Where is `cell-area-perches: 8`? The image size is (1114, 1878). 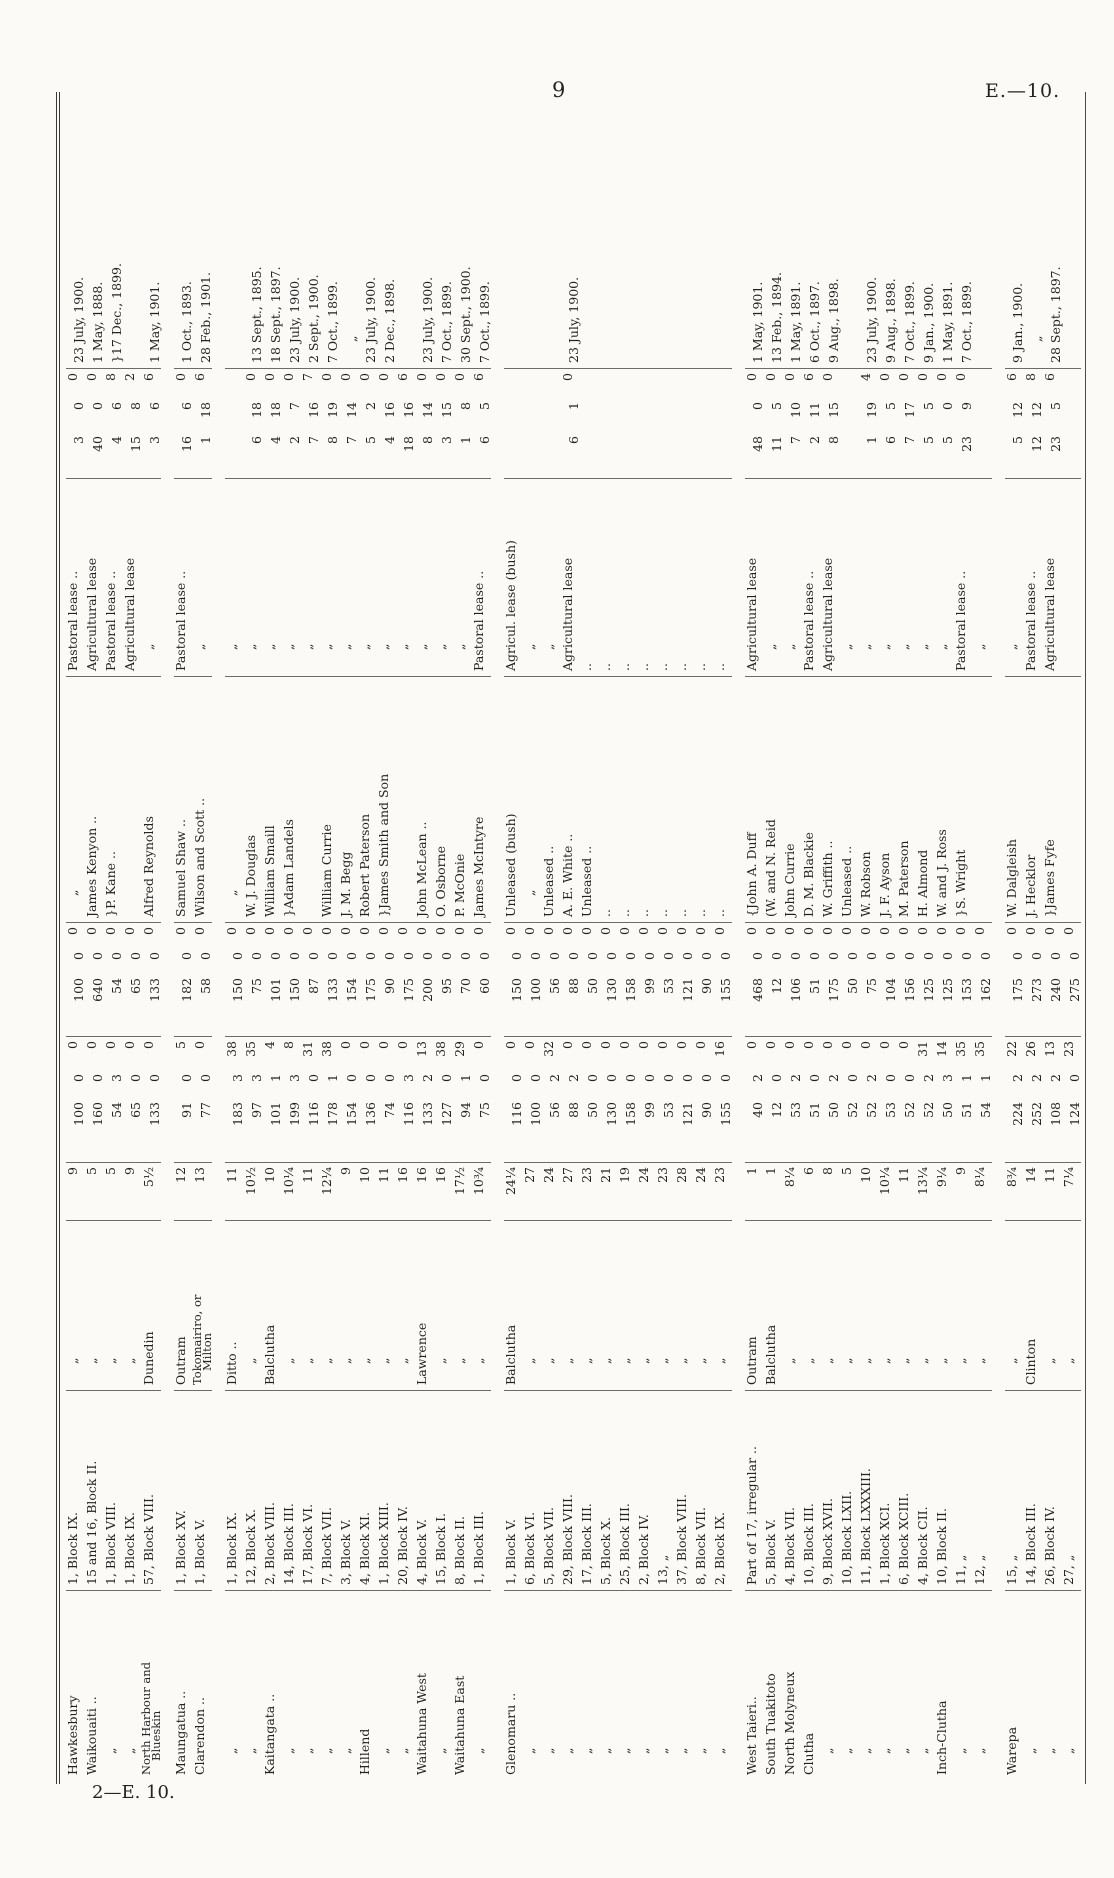 cell-area-perches: 8 is located at coordinates (291, 1053).